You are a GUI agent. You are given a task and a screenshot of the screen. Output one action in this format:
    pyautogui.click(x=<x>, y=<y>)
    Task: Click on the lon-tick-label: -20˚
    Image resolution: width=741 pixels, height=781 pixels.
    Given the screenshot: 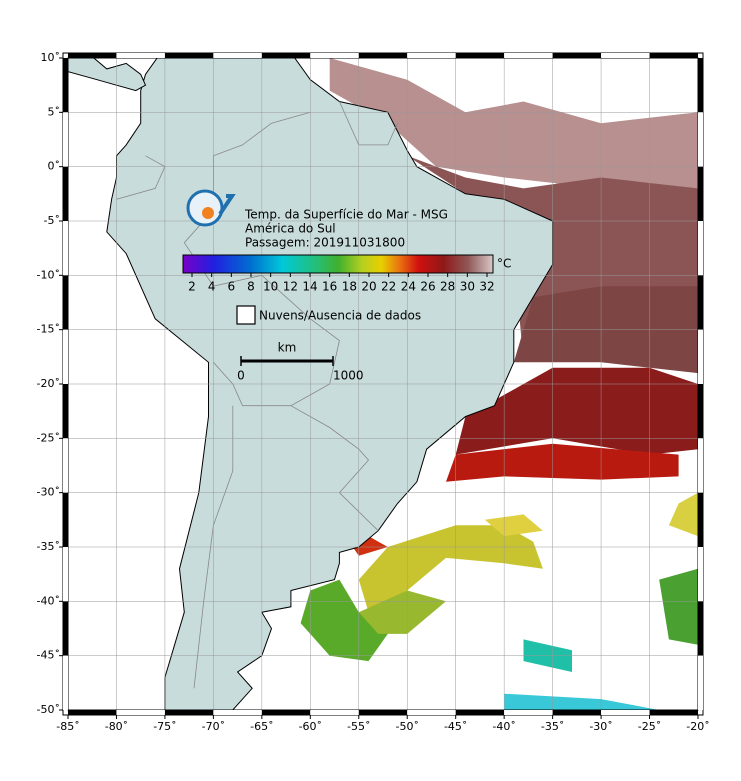 What is the action you would take?
    pyautogui.click(x=697, y=726)
    